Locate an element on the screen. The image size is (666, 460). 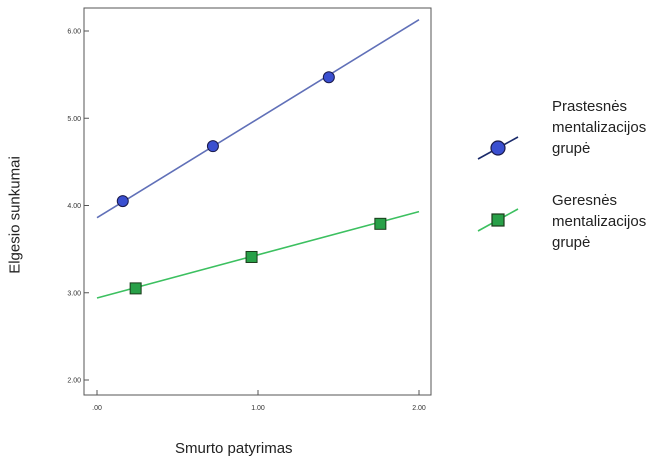
y-axis-label: Elgesio sunkumai is located at coordinates (15, 215).